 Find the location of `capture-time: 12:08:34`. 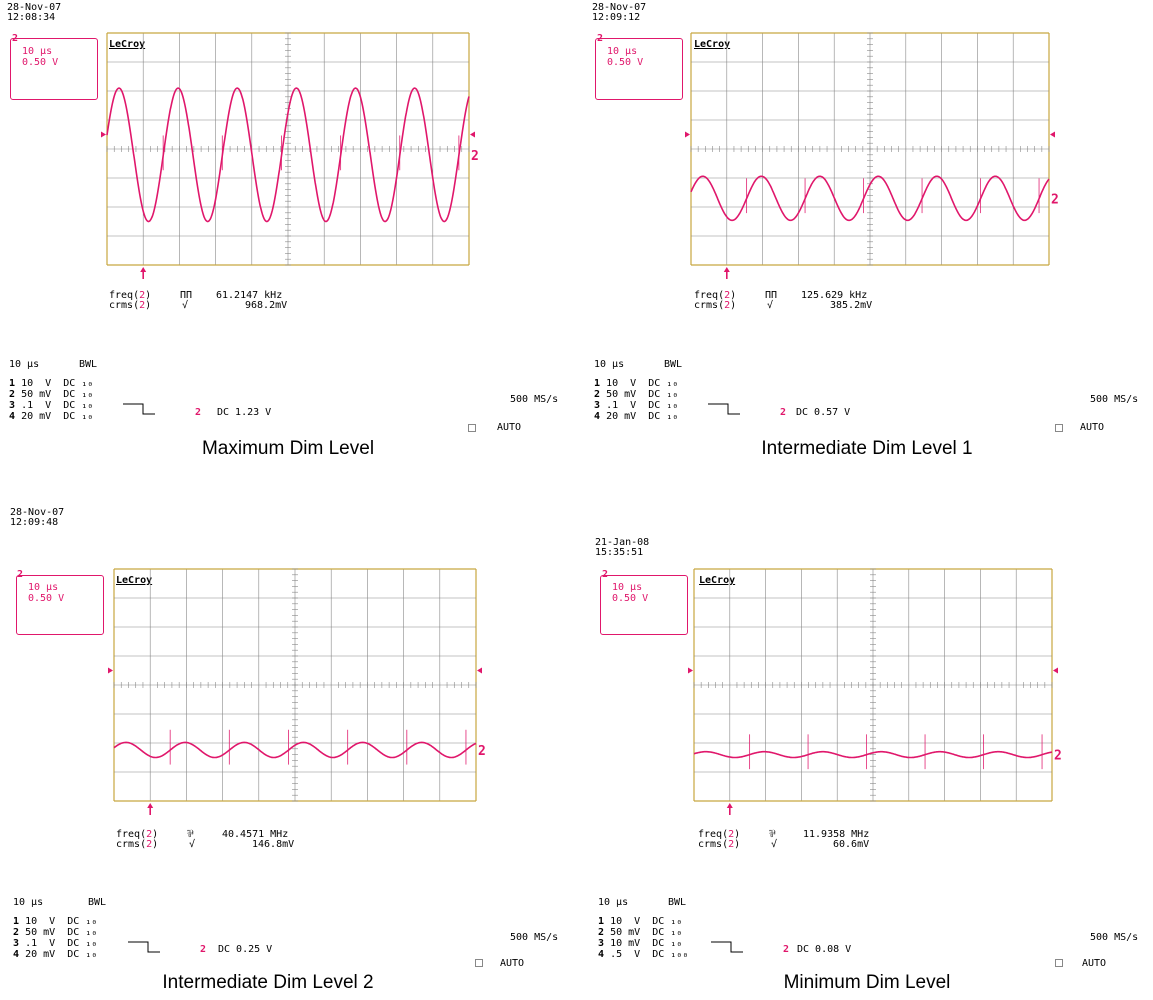

capture-time: 12:08:34 is located at coordinates (31, 17).